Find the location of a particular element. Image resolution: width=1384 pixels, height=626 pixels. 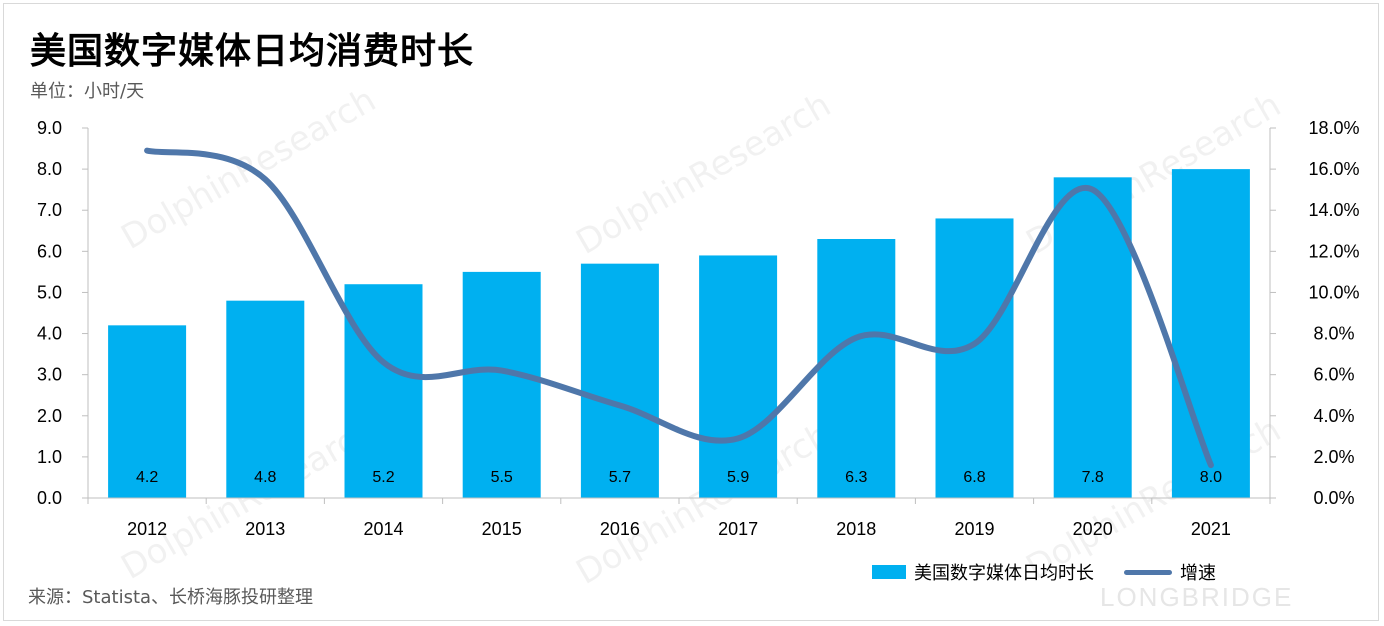

y-right-tick-label: 4.0% is located at coordinates (1333, 416).